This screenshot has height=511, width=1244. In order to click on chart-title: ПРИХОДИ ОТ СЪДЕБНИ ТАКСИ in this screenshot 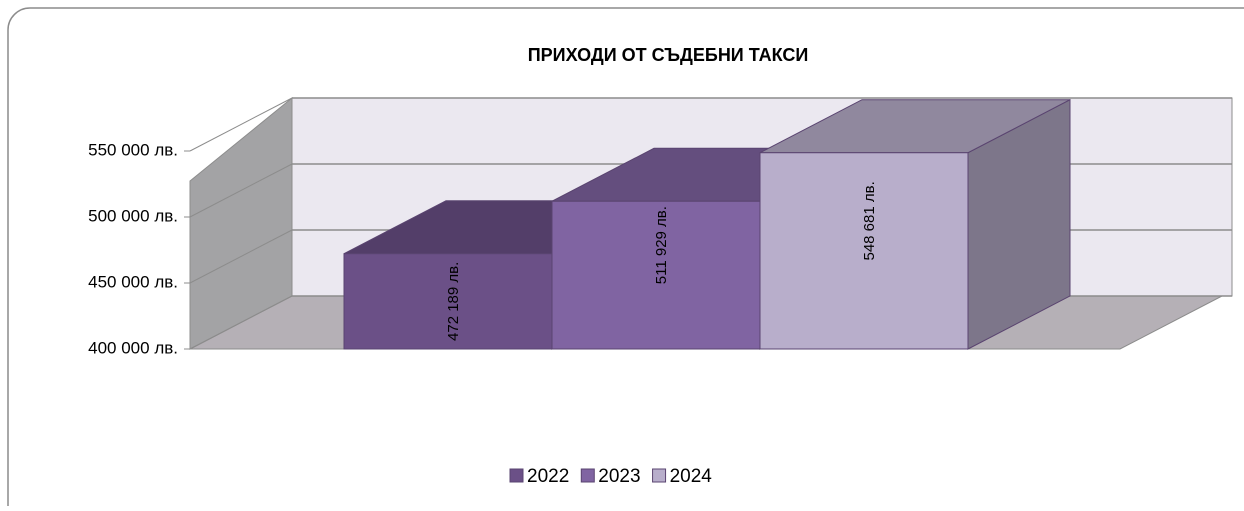, I will do `click(668, 55)`.